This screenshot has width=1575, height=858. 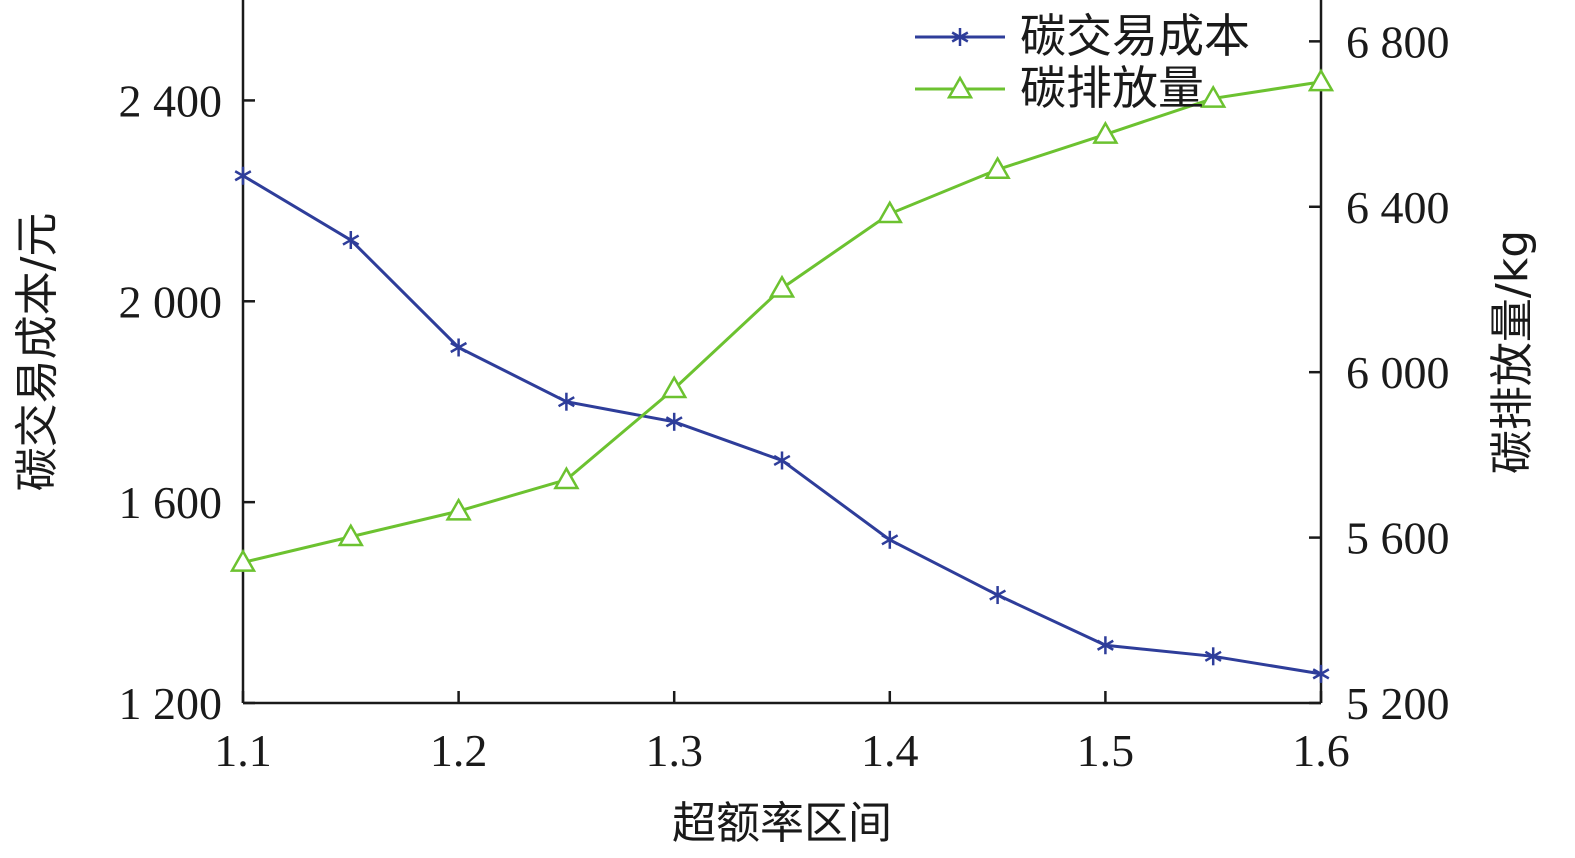 What do you see at coordinates (1398, 372) in the screenshot?
I see `right-tick-label: 6 000` at bounding box center [1398, 372].